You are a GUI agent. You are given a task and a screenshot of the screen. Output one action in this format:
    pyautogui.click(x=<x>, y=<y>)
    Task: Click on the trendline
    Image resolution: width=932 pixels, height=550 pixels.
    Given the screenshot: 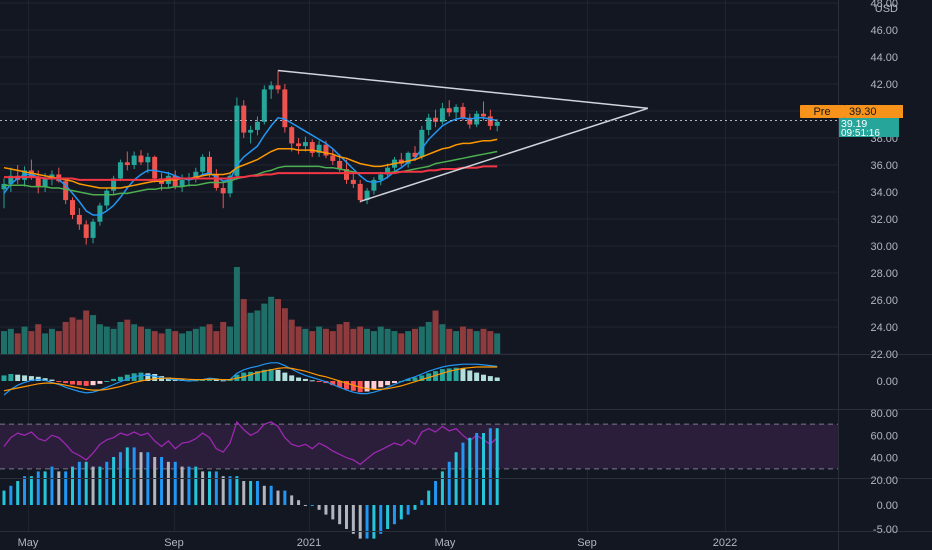 What is the action you would take?
    pyautogui.click(x=504, y=155)
    